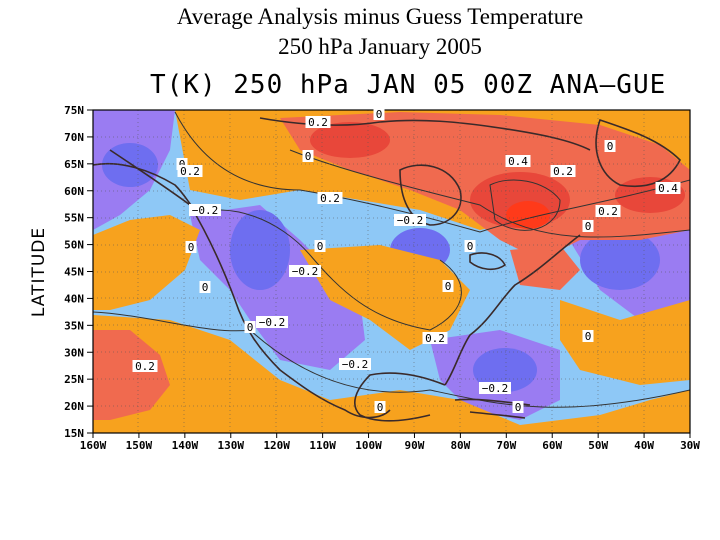 Image resolution: width=720 pixels, height=540 pixels. What do you see at coordinates (131, 375) in the screenshot?
I see `field-hot-southwest` at bounding box center [131, 375].